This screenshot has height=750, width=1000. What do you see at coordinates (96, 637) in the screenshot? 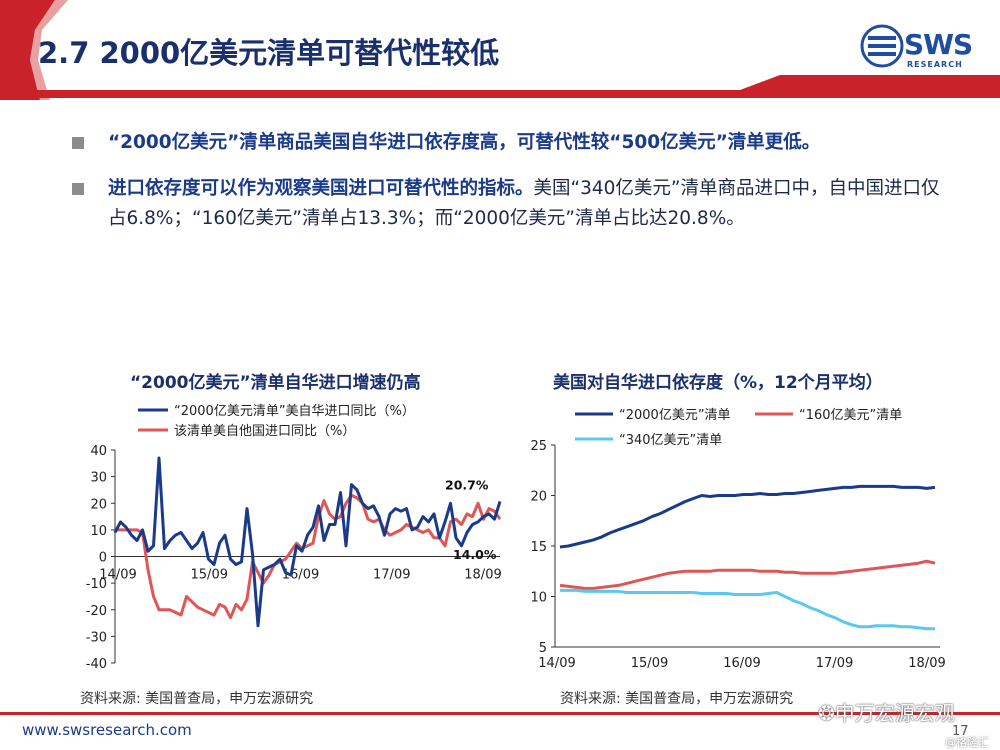
I see `chart1-y-tick-label: -30` at bounding box center [96, 637].